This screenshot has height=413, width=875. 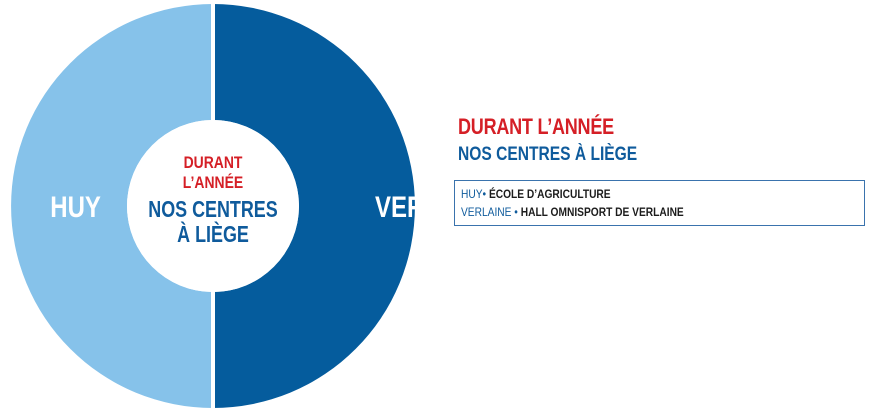 I want to click on info-panel: DURANT L’ANNÉE NOS CENTRES À LIÈGE, so click(x=567, y=140).